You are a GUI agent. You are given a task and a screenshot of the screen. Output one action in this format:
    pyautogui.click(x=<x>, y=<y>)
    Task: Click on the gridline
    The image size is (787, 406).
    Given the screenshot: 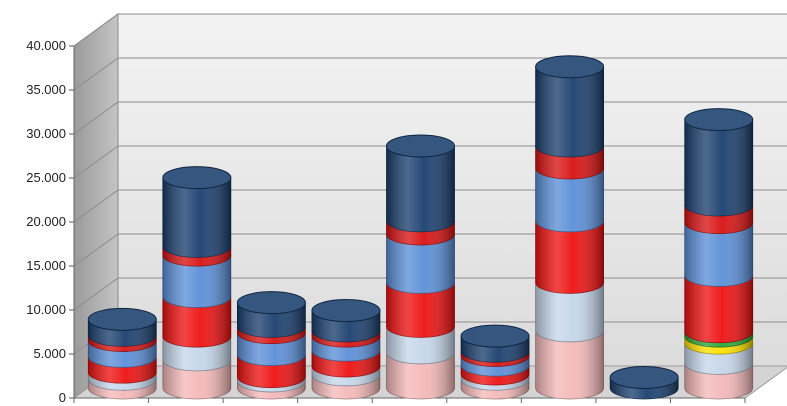 What is the action you would take?
    pyautogui.click(x=430, y=30)
    